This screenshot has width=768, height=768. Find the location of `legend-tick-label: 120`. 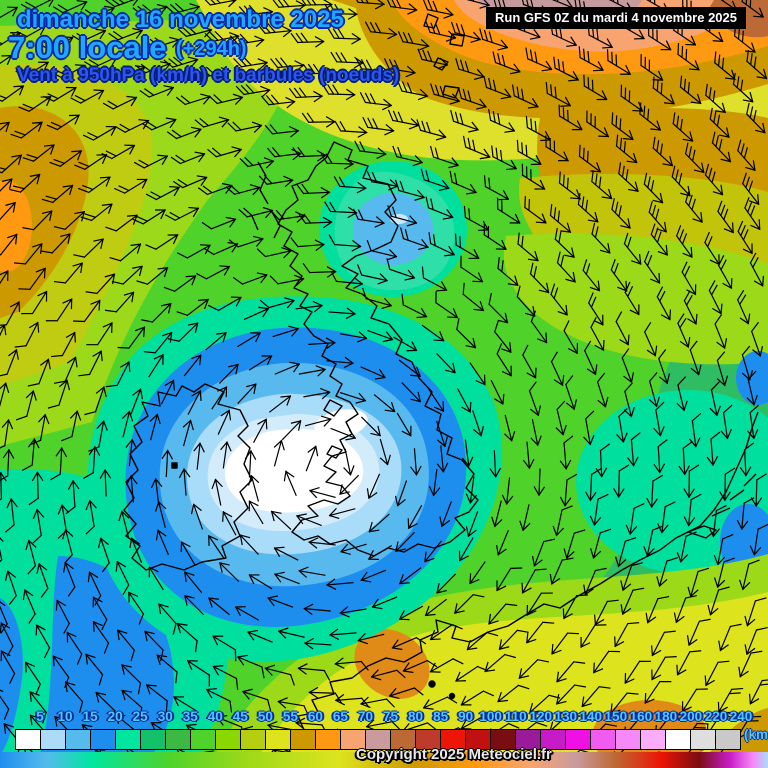

legend-tick-label: 120 is located at coordinates (540, 716).